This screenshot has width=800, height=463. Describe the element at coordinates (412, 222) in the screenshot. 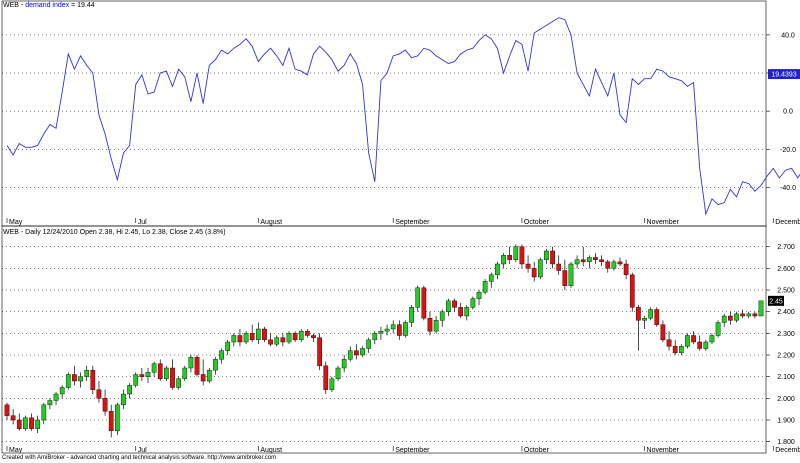

I see `indicator-month-label: September` at that location.